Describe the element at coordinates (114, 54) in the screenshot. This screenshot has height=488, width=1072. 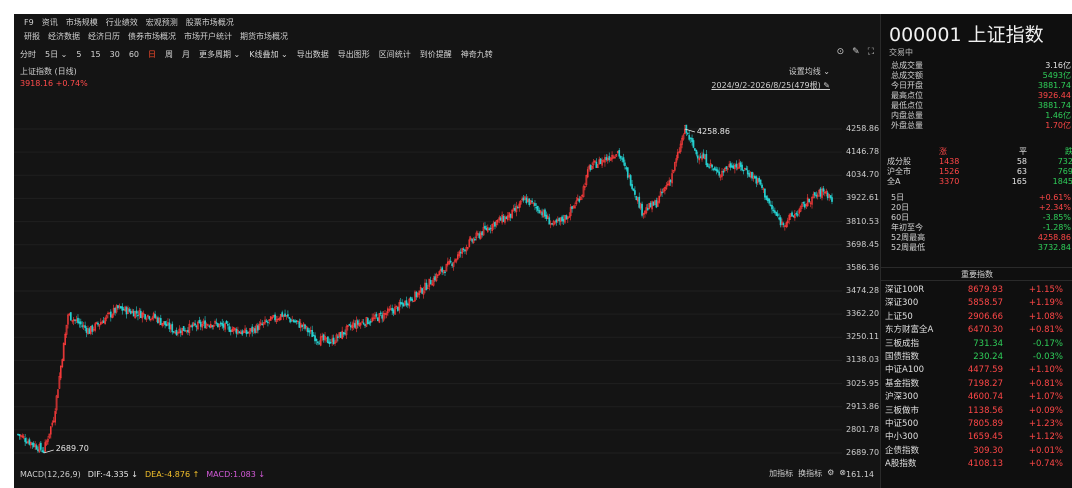
I see `period-tab: 30` at that location.